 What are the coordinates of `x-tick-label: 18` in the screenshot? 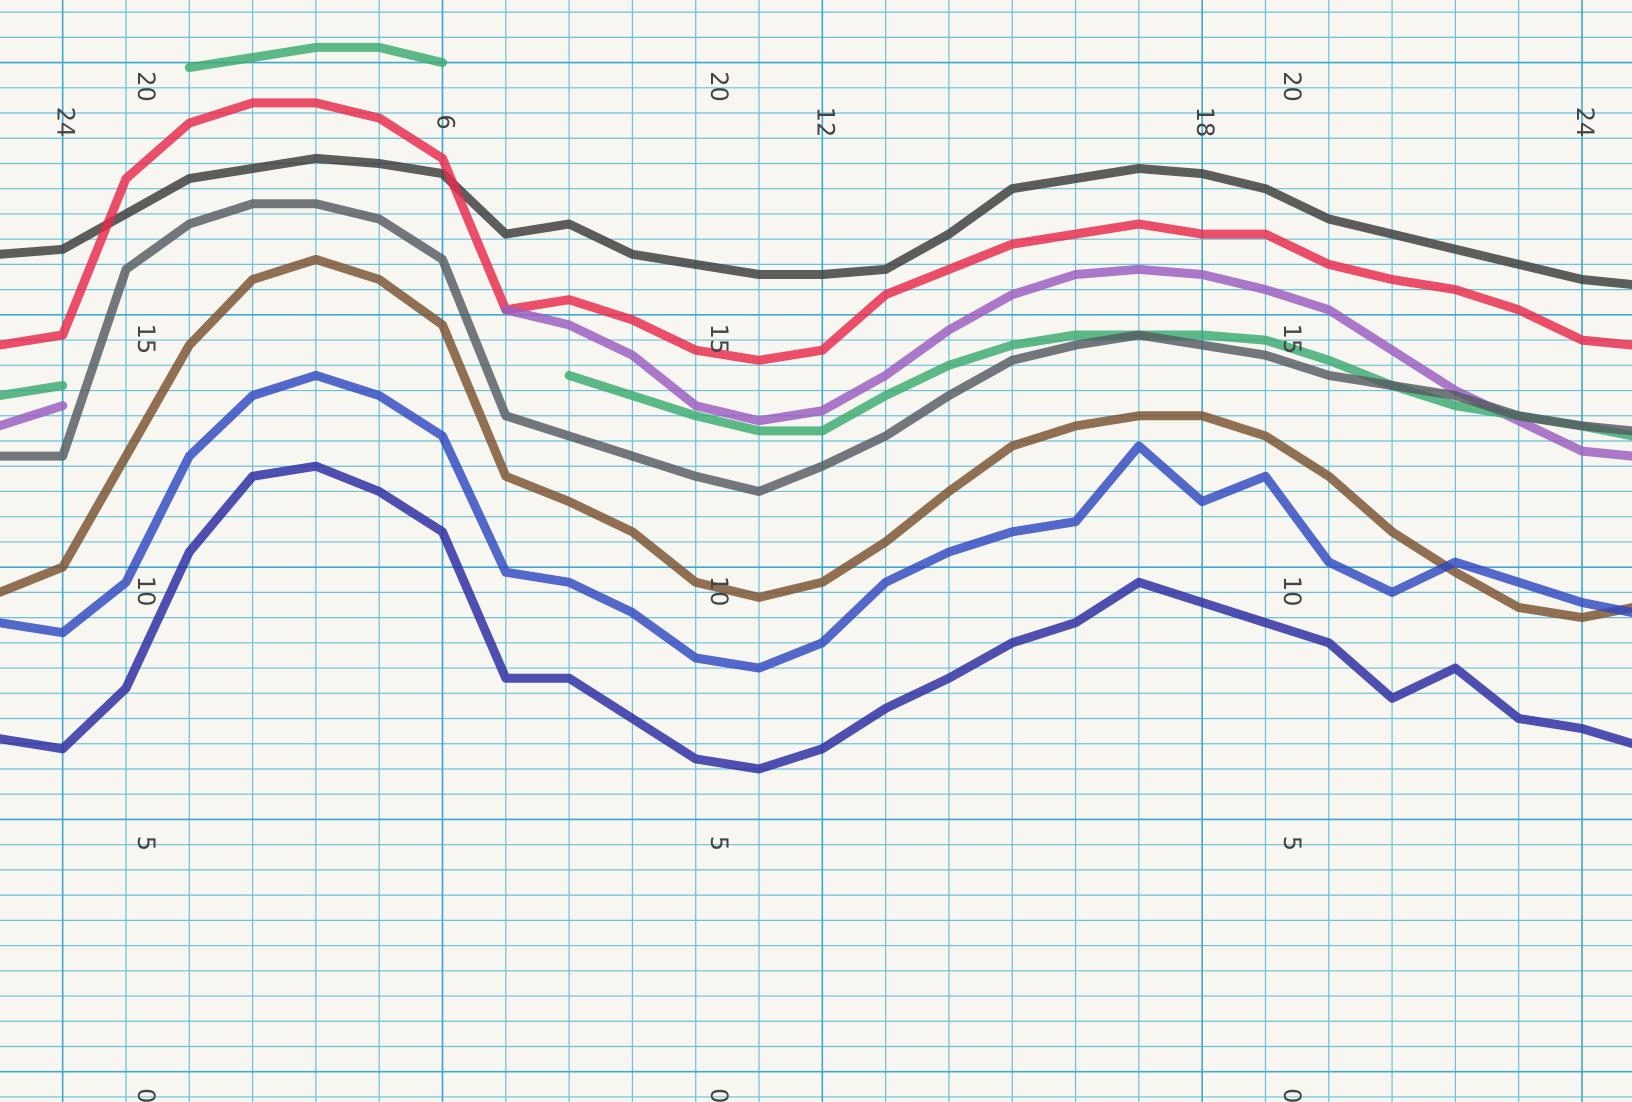 It's located at (1205, 122).